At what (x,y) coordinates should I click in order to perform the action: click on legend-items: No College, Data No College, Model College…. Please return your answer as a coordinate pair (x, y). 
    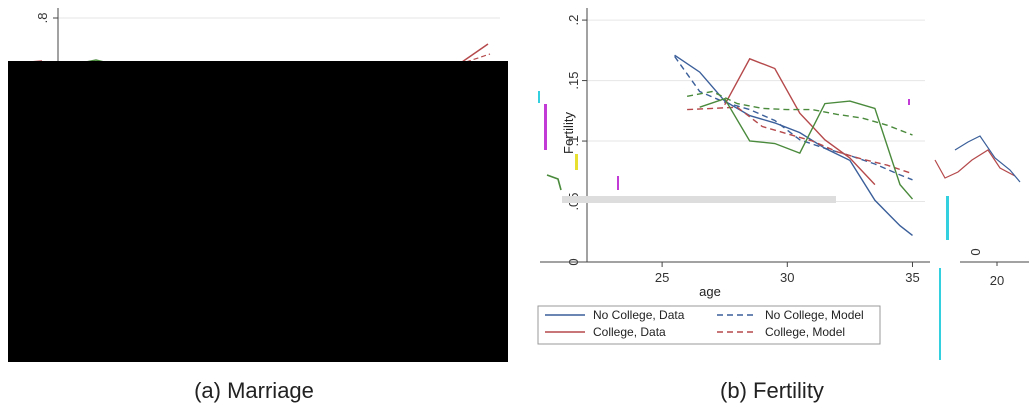
    Looking at the image, I should click on (704, 323).